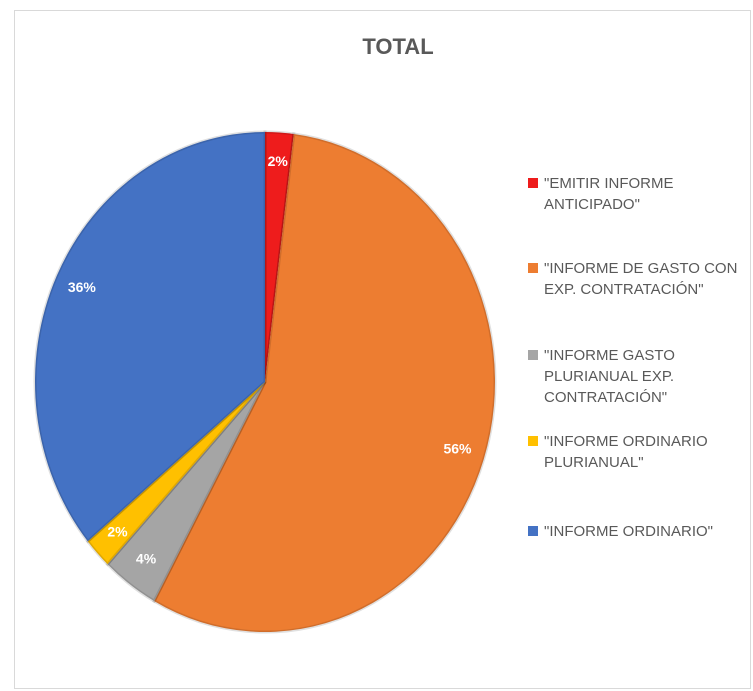 Image resolution: width=753 pixels, height=691 pixels. What do you see at coordinates (641, 279) in the screenshot?
I see `legend-label: "INFORME DE GASTO CON EXP. CONTRATACIÓN"` at bounding box center [641, 279].